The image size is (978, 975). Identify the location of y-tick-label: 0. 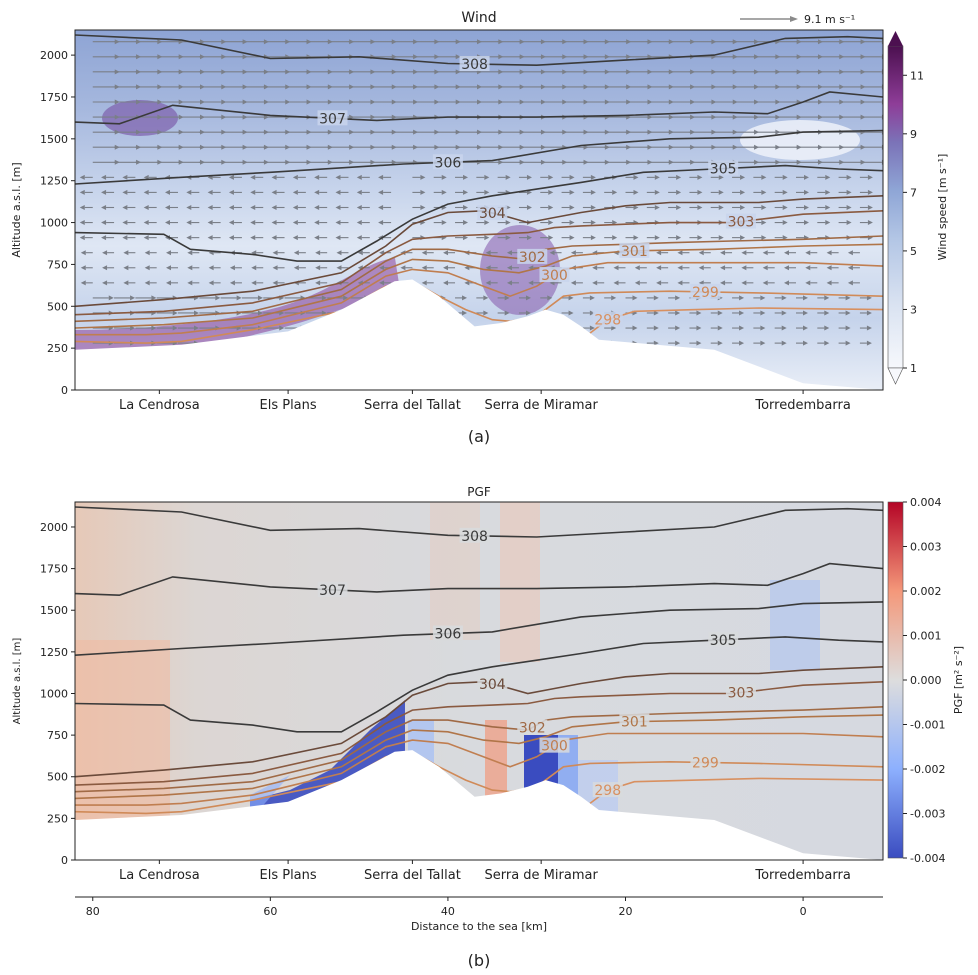
(64, 390).